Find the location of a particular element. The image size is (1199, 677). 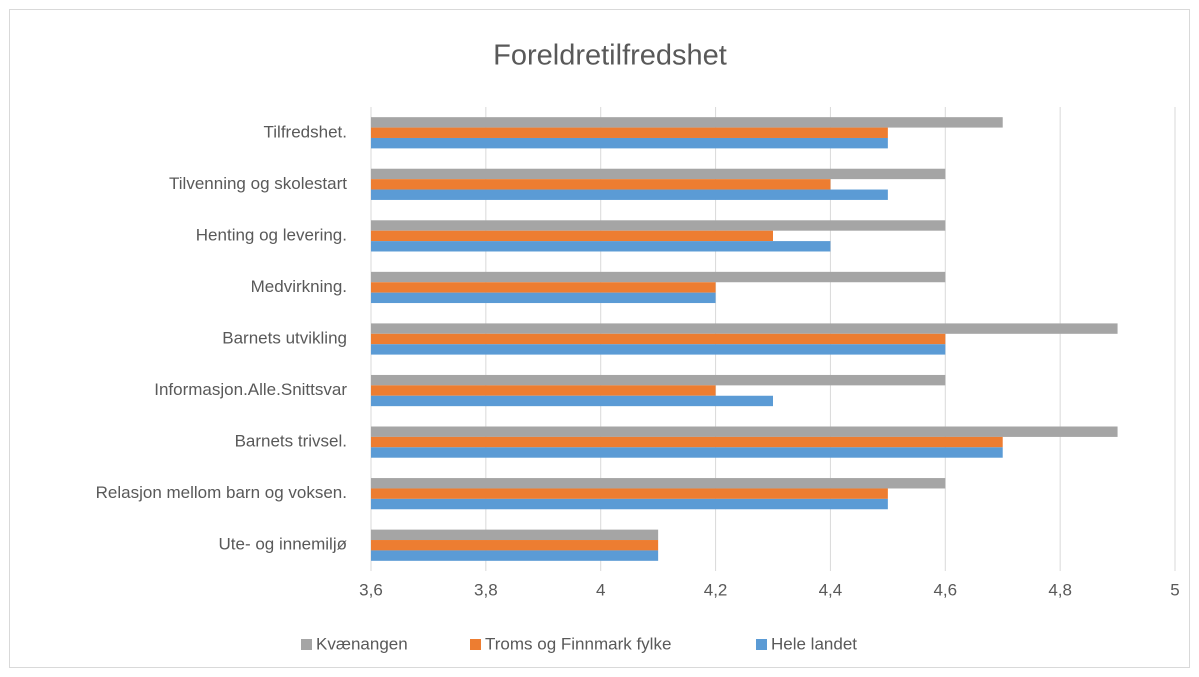

y-tick-label: Barnets utvikling is located at coordinates (284, 337).